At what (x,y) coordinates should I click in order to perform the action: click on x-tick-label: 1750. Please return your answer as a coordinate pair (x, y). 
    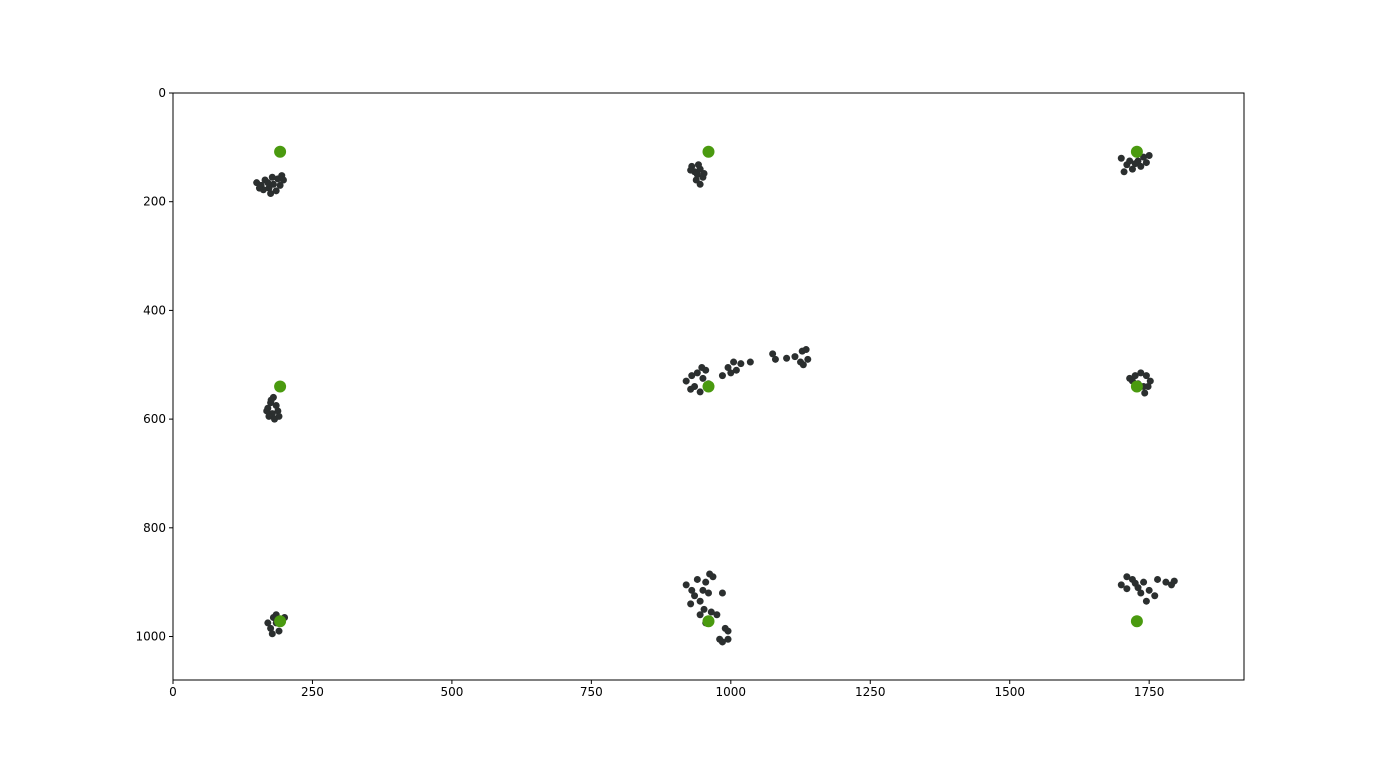
    Looking at the image, I should click on (1149, 692).